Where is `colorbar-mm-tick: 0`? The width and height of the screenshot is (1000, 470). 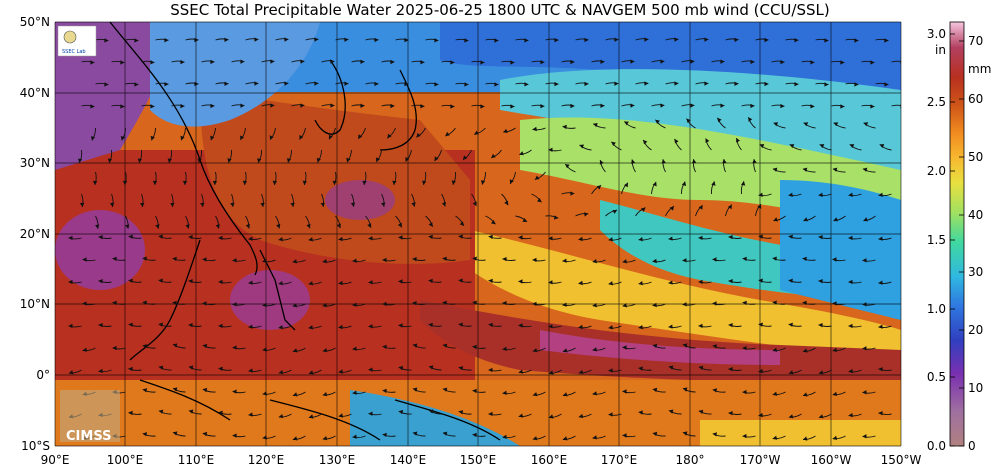
colorbar-mm-tick: 0 is located at coordinates (972, 446).